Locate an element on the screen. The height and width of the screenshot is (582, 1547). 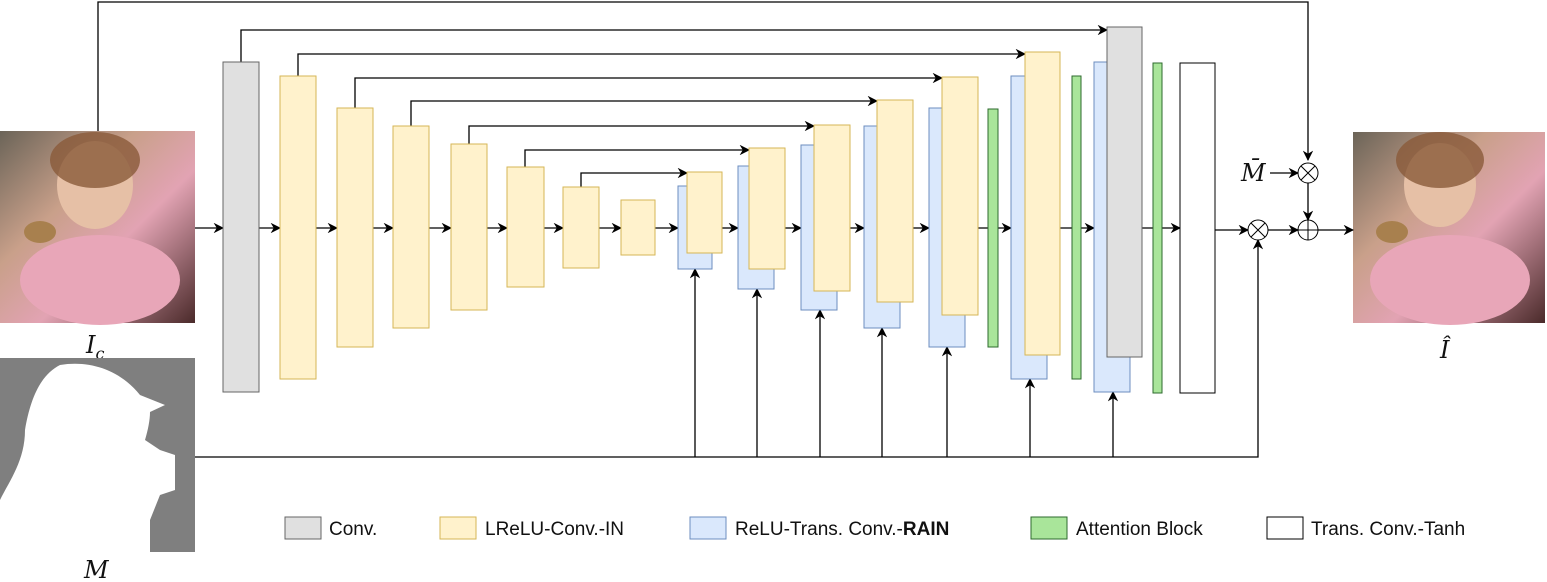
legend-swatch-rain is located at coordinates (708, 528).